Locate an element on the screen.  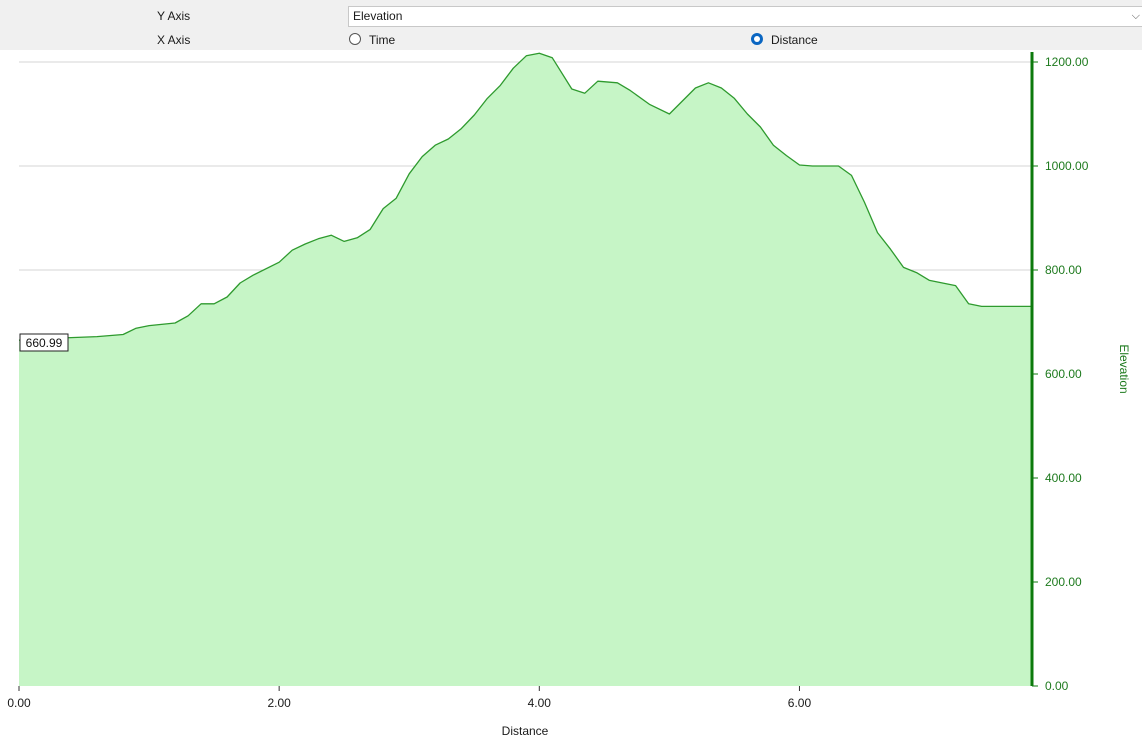
y-tick-label: 600.00 is located at coordinates (1063, 374).